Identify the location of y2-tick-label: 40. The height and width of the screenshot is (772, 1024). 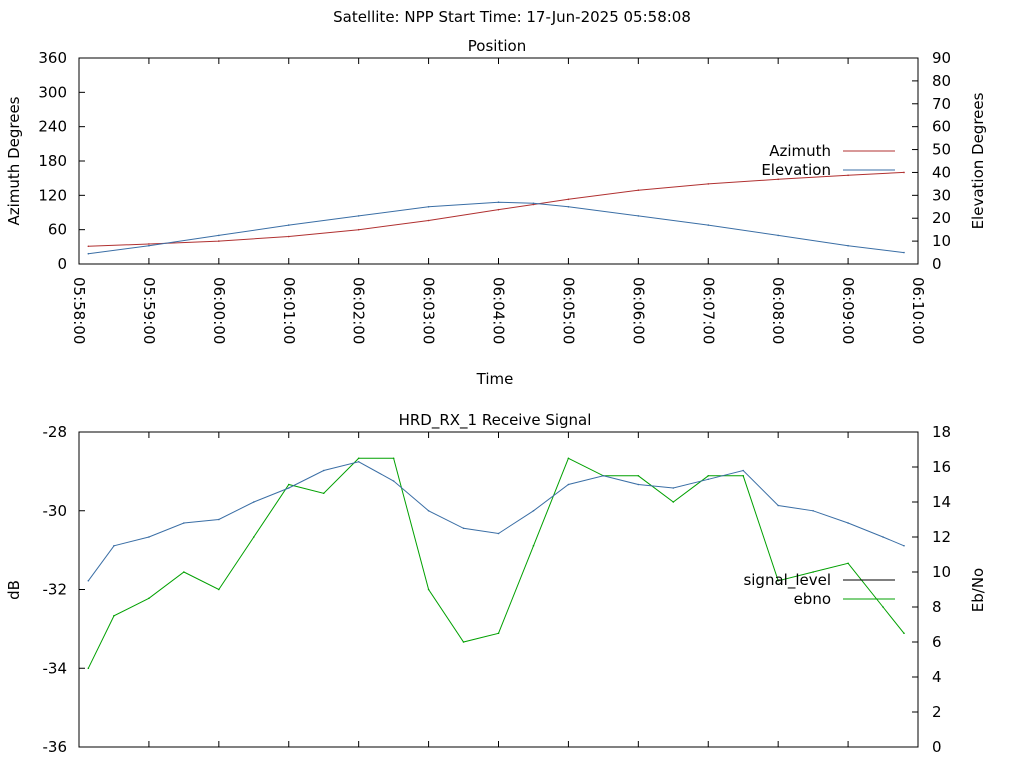
(941, 172).